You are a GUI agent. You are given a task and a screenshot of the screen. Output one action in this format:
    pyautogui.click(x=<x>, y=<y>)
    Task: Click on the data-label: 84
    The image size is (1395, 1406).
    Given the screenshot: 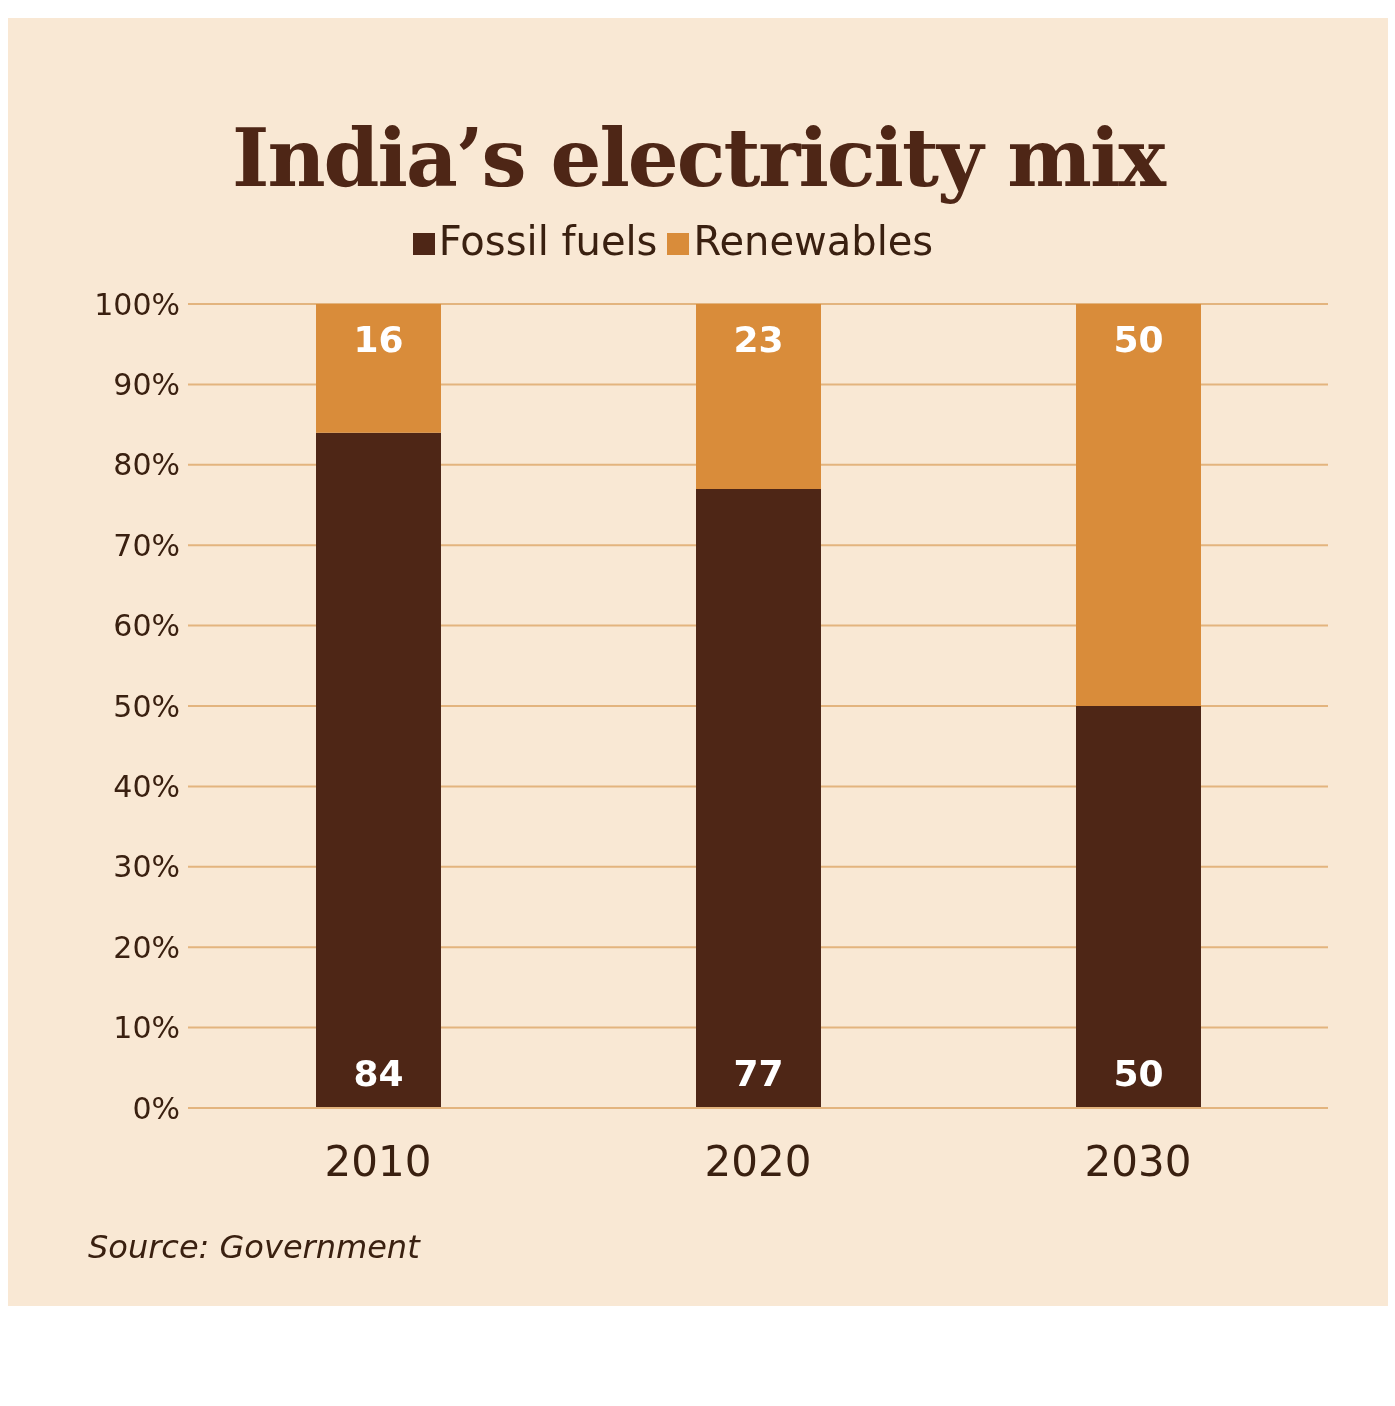 What is the action you would take?
    pyautogui.click(x=378, y=1073)
    